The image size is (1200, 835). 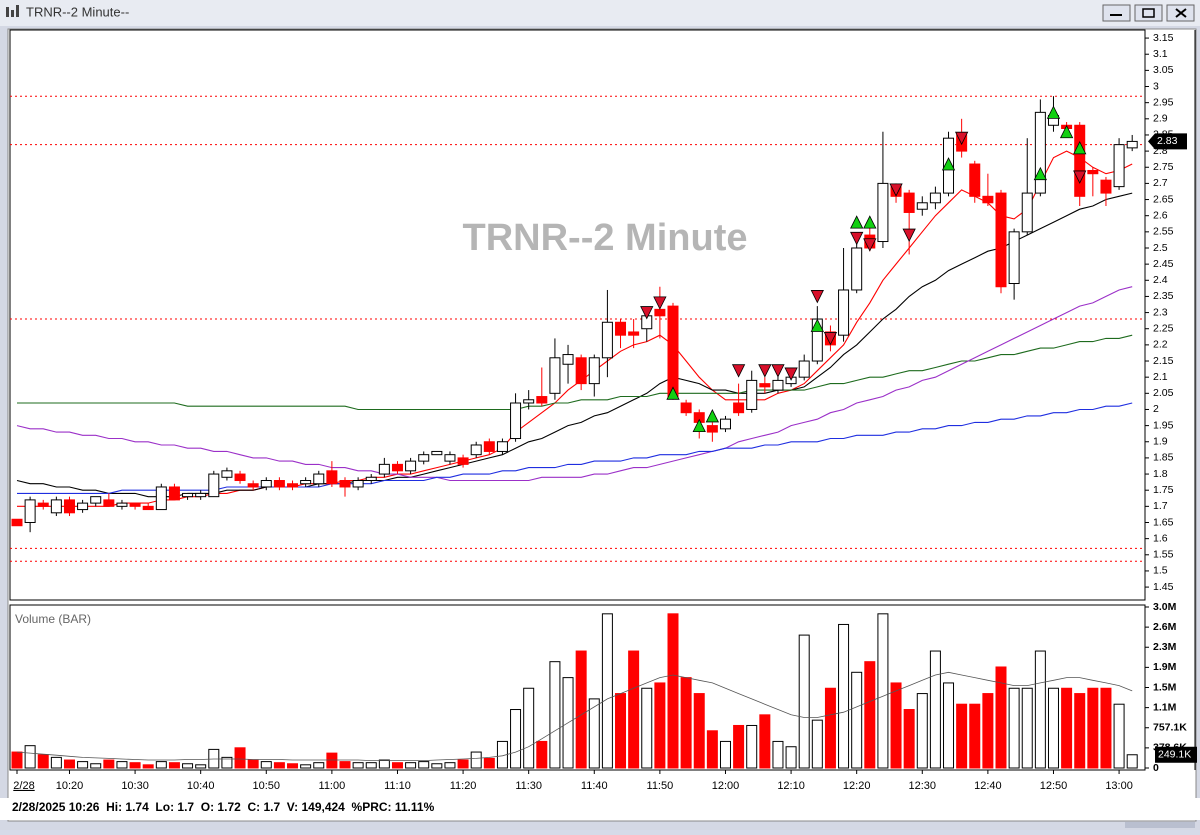 What do you see at coordinates (1163, 555) in the screenshot?
I see `y-tick-label: 1.55` at bounding box center [1163, 555].